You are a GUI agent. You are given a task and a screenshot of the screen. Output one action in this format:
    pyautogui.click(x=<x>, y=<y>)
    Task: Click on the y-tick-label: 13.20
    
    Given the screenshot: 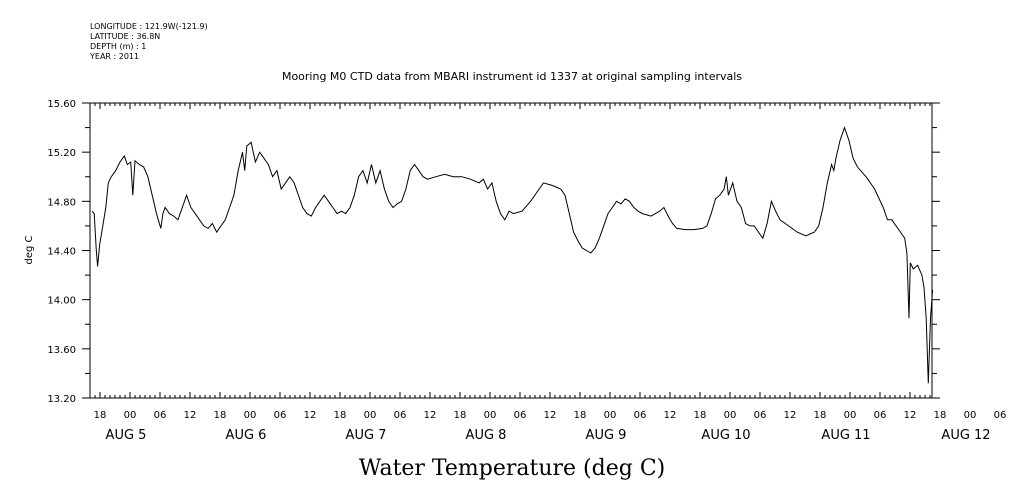 What is the action you would take?
    pyautogui.click(x=61, y=399)
    